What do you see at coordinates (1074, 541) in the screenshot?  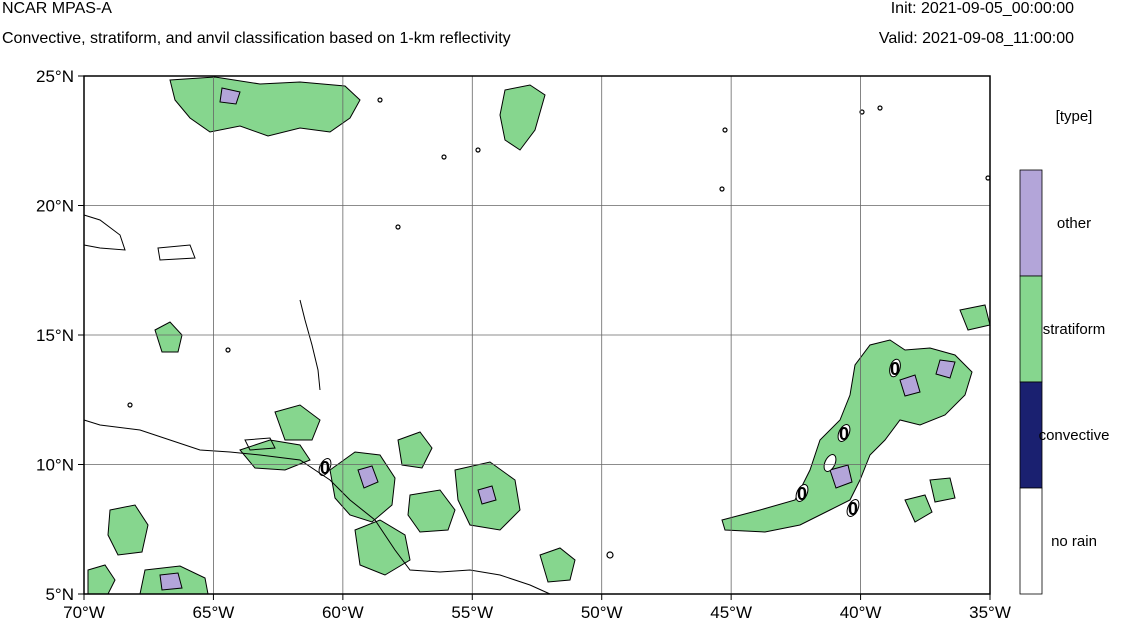 I see `legend-label: no rain` at bounding box center [1074, 541].